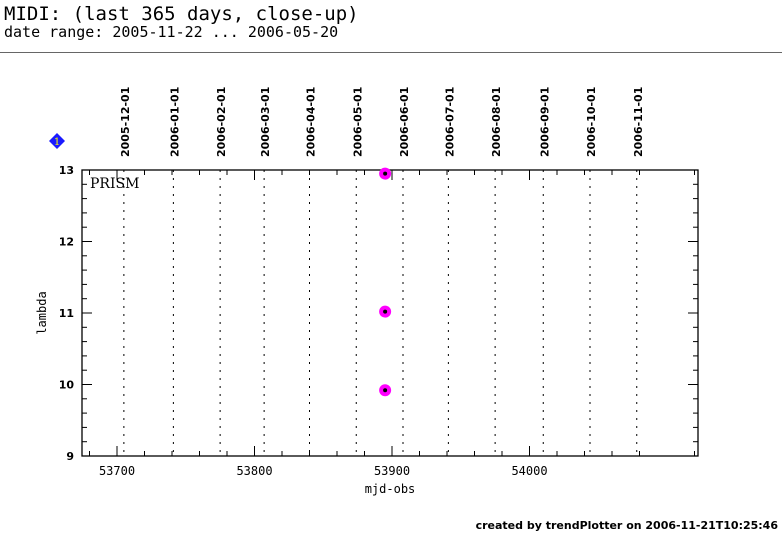  Describe the element at coordinates (174, 122) in the screenshot. I see `date-label: 2006-01-01` at that location.